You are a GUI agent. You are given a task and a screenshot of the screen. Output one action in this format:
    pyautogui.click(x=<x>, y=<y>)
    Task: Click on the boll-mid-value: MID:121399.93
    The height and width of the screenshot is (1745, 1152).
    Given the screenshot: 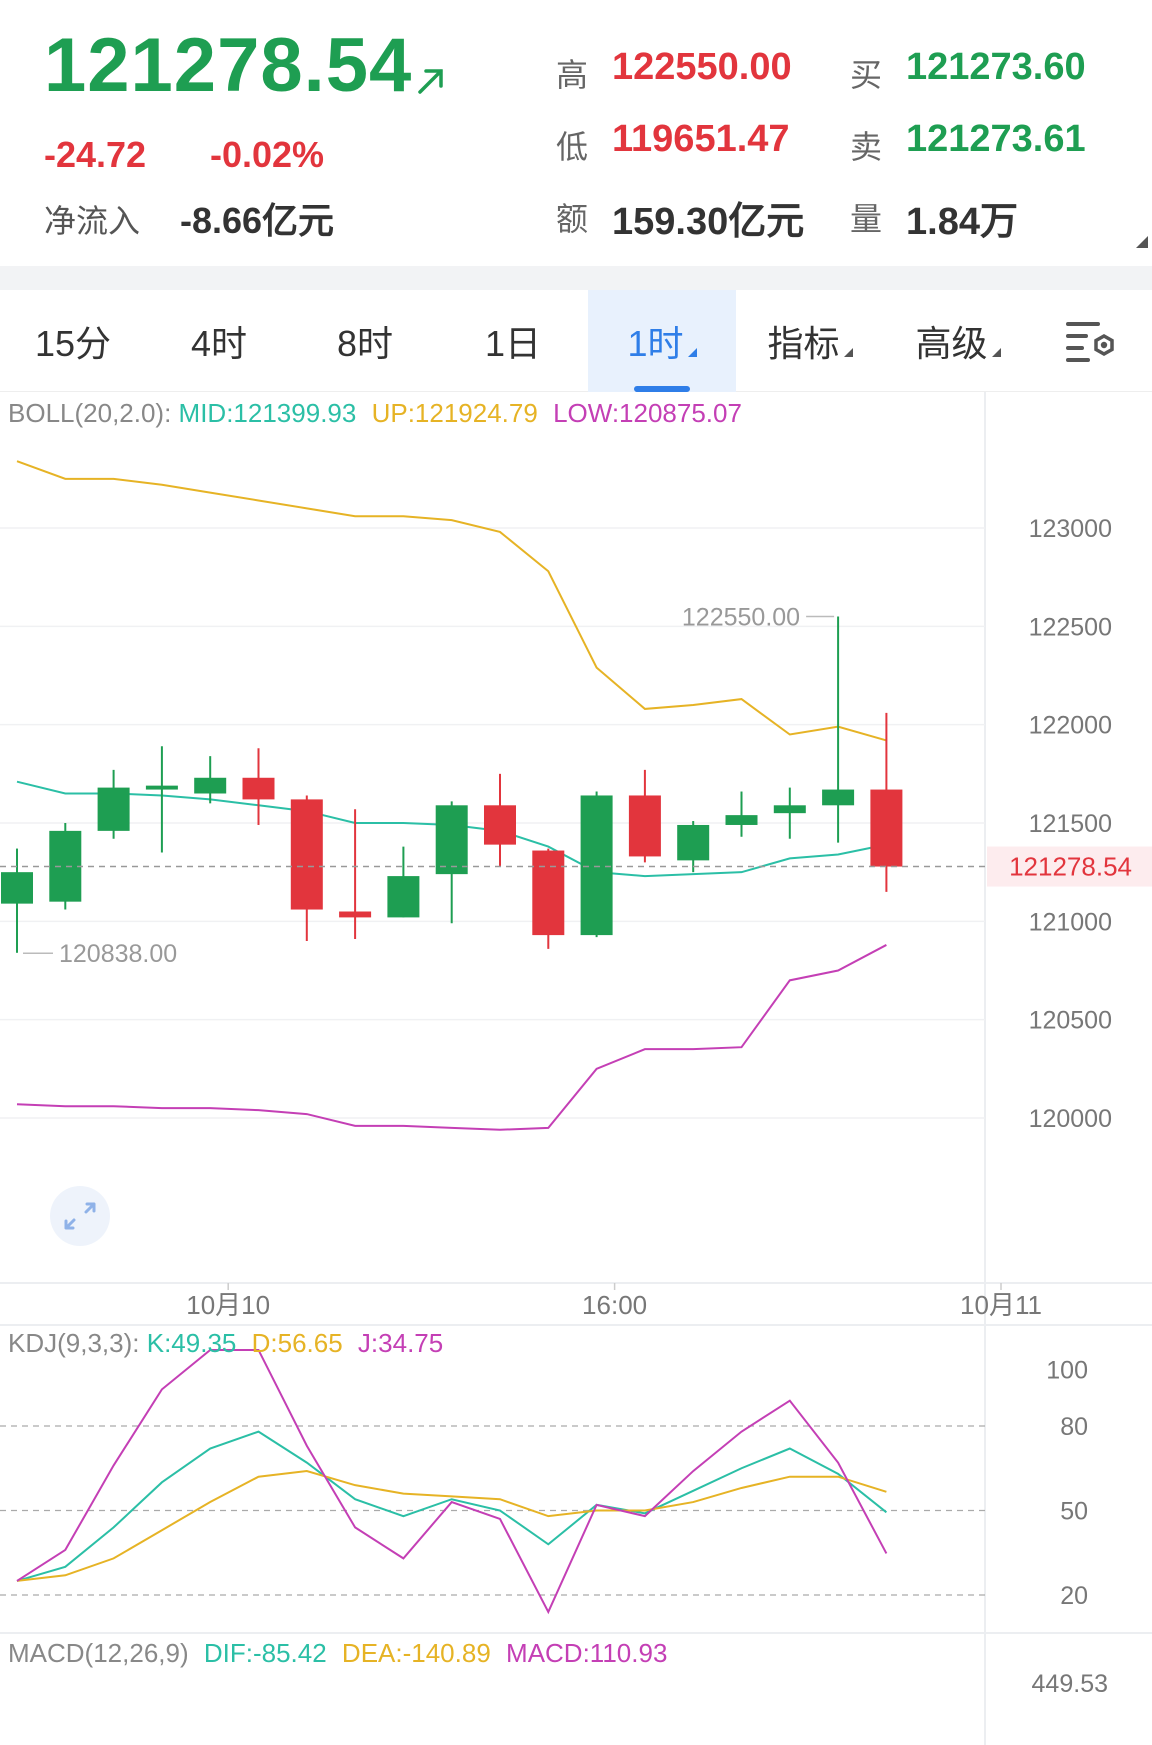 What is the action you would take?
    pyautogui.click(x=267, y=413)
    